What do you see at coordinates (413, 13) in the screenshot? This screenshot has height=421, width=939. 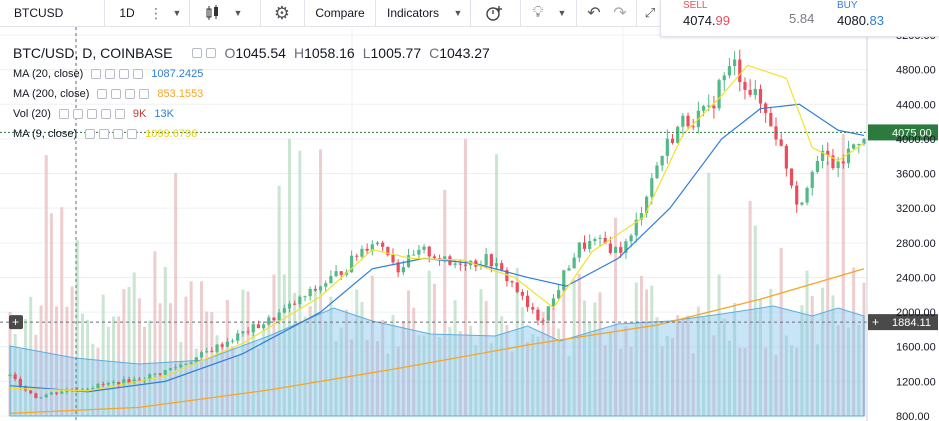 I see `indicators-button: Indicators` at bounding box center [413, 13].